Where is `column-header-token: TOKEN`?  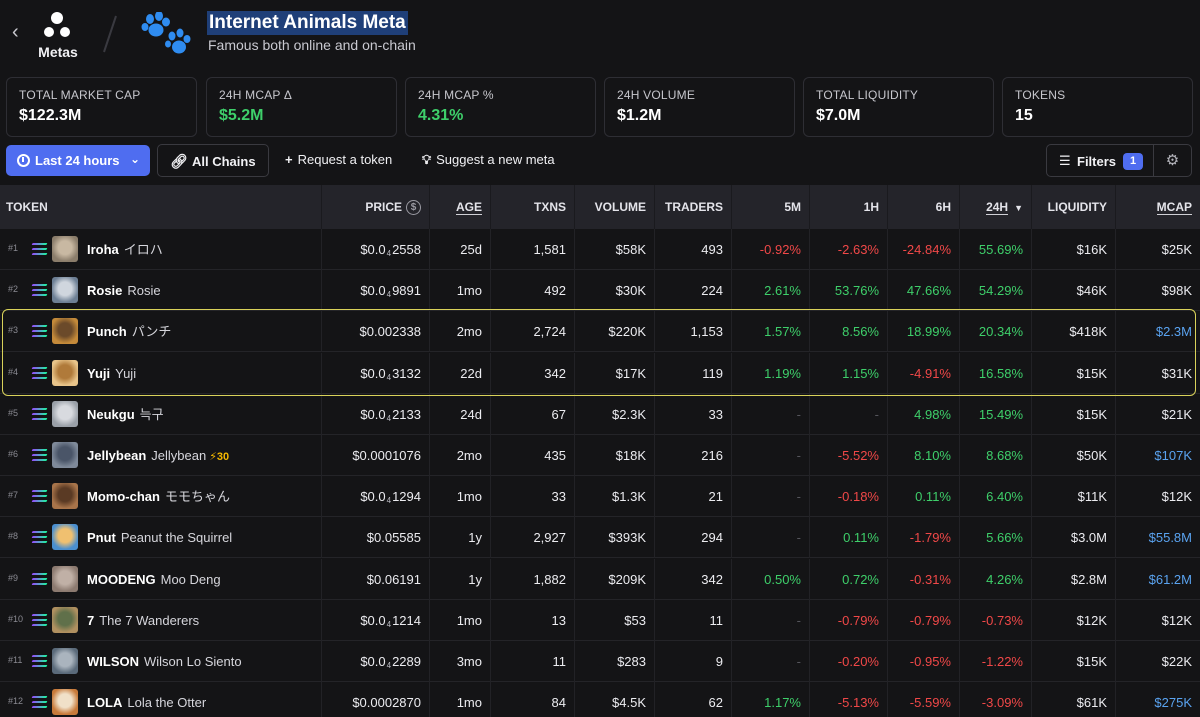 column-header-token: TOKEN is located at coordinates (27, 207).